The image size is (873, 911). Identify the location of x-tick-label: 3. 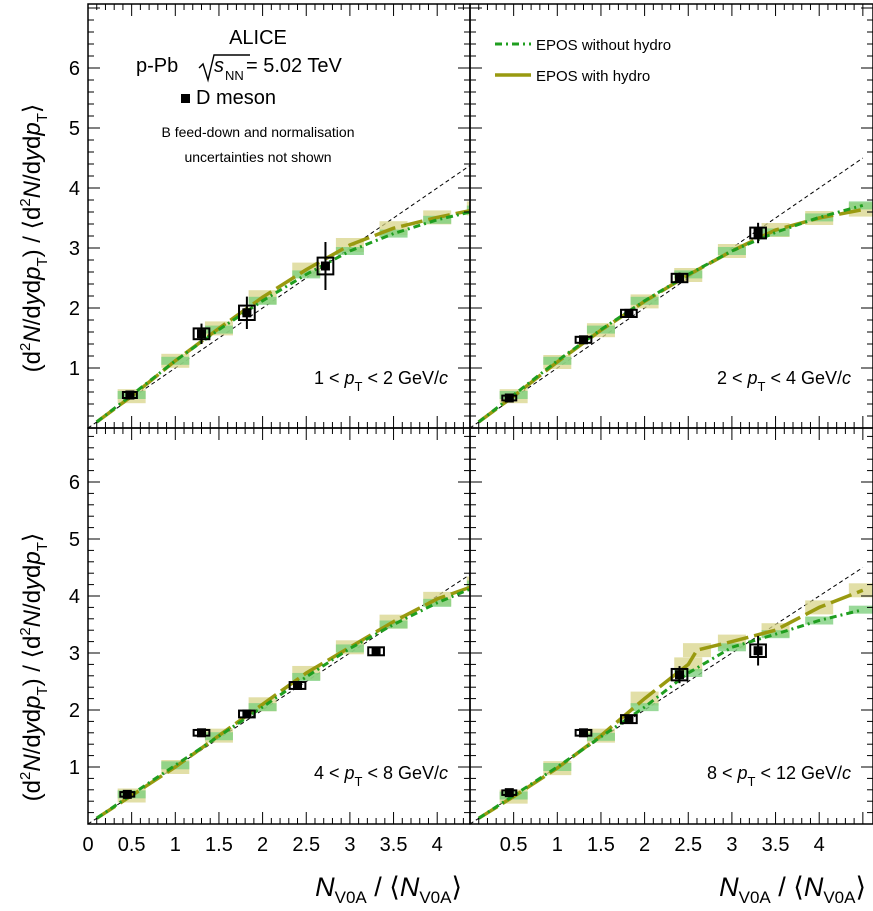
(349, 845).